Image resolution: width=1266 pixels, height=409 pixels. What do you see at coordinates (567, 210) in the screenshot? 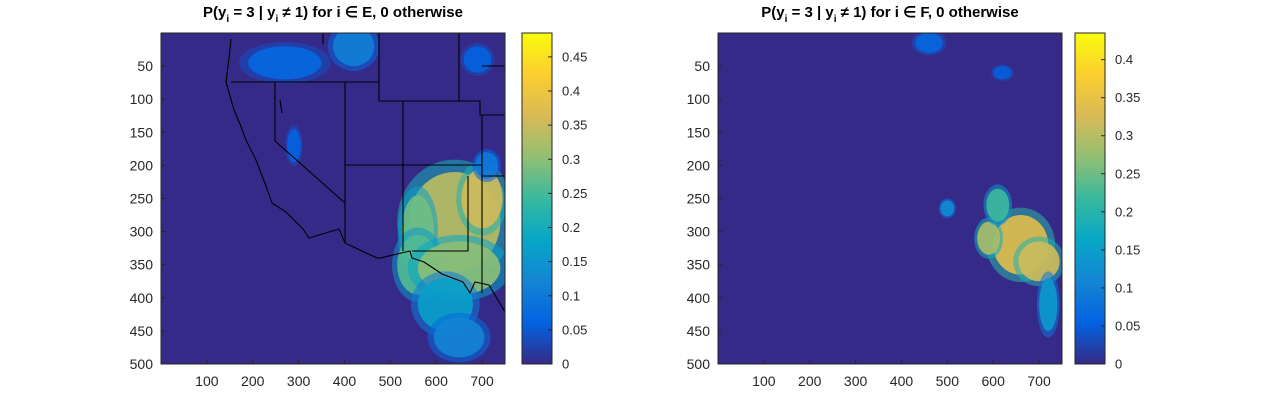
I see `colorbar-ticks-e: 0 0.05 0.1 0.15 0.2 0.25 0.3 0.35 0.4 0.45` at bounding box center [567, 210].